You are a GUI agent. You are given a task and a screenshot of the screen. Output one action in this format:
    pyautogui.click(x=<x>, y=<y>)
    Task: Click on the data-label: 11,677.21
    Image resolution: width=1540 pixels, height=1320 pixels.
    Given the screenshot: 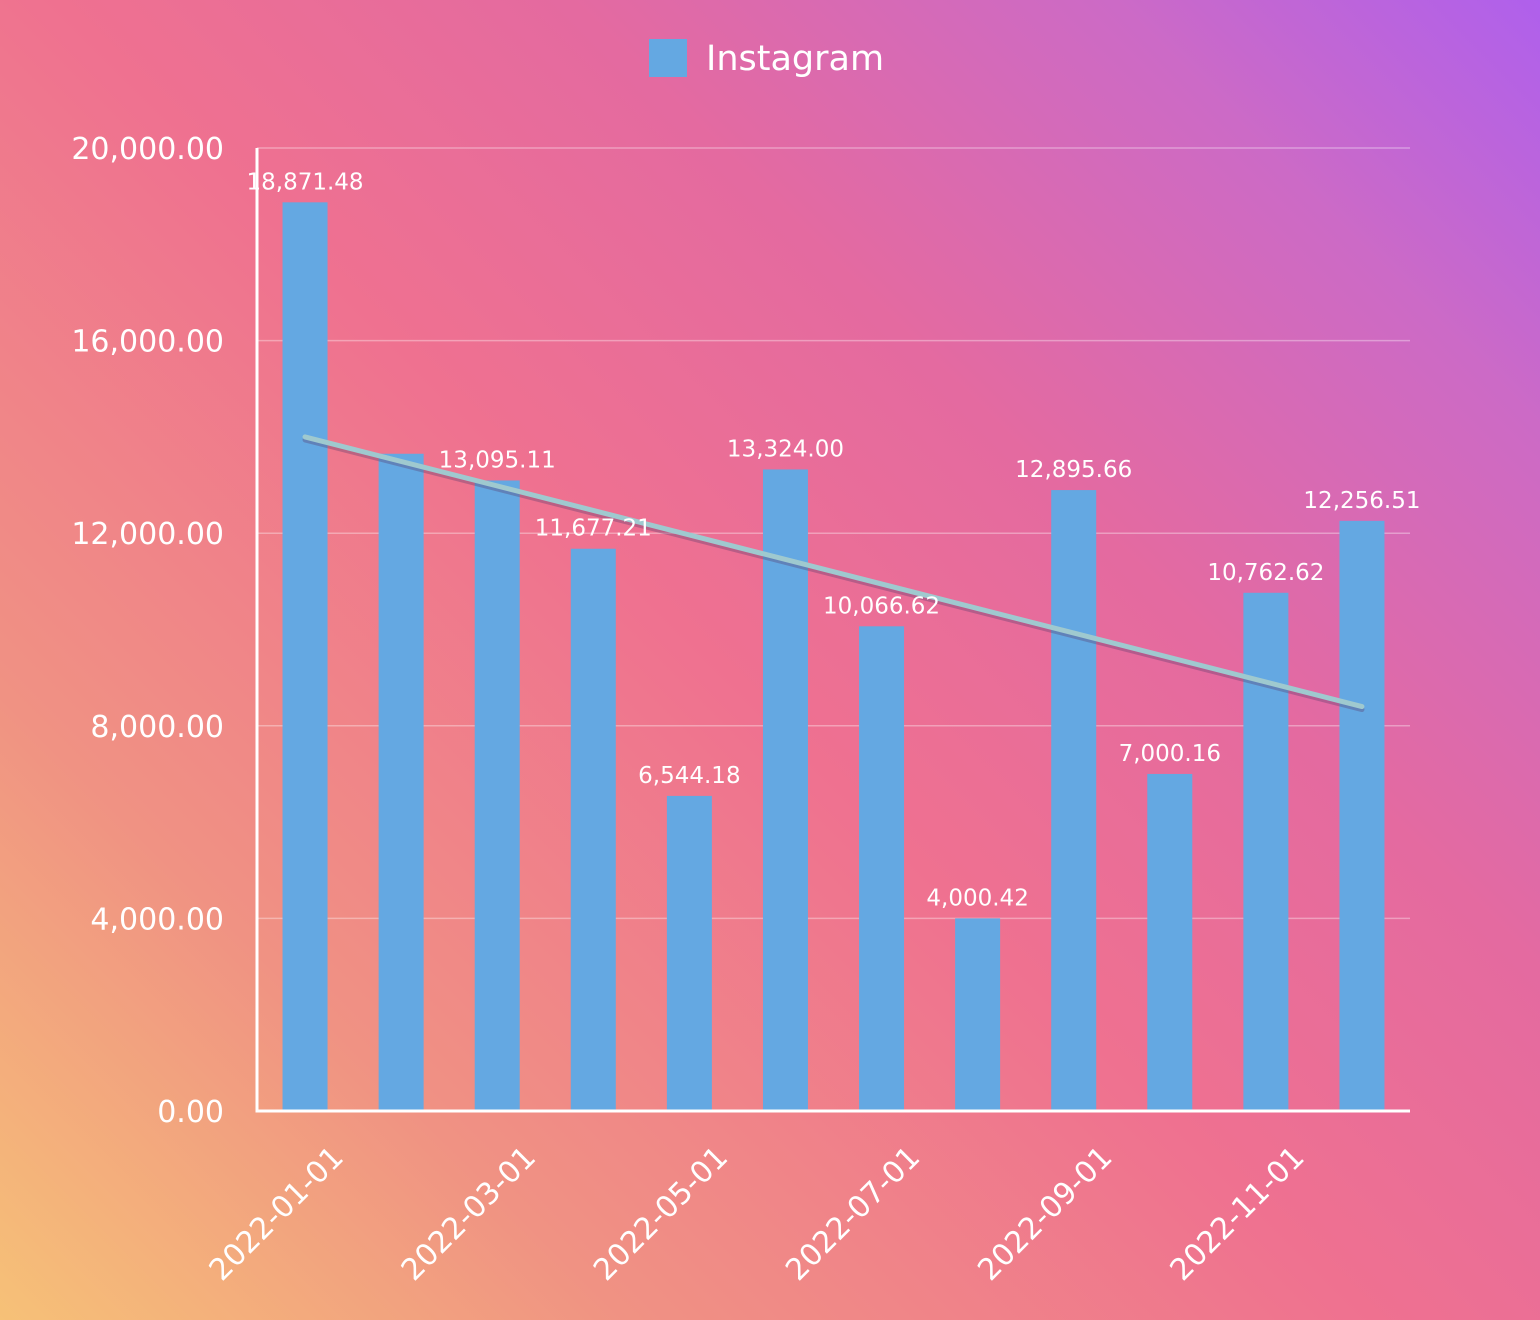 What is the action you would take?
    pyautogui.click(x=593, y=529)
    